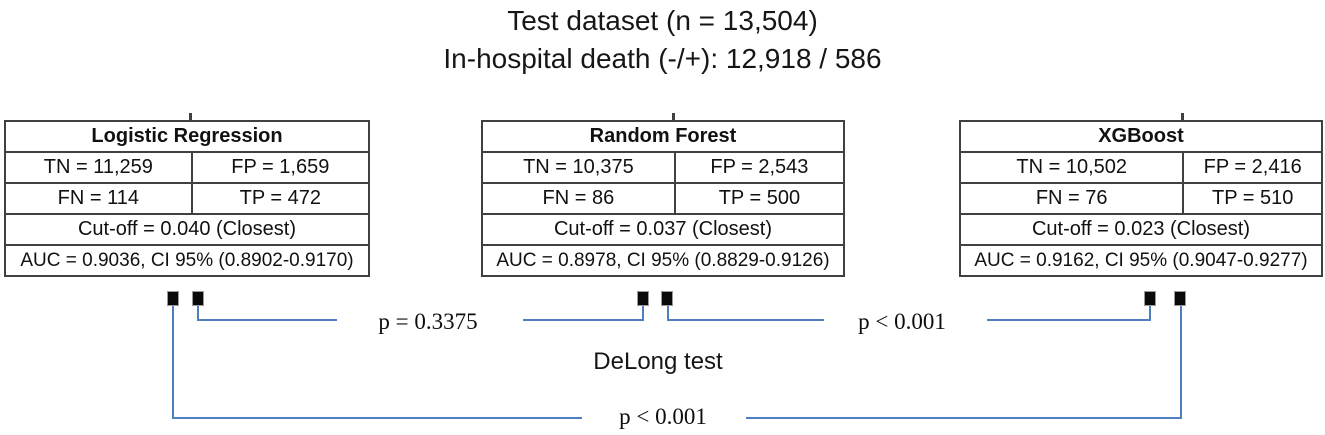  Describe the element at coordinates (98, 198) in the screenshot. I see `fn-cell: FN = 114` at that location.